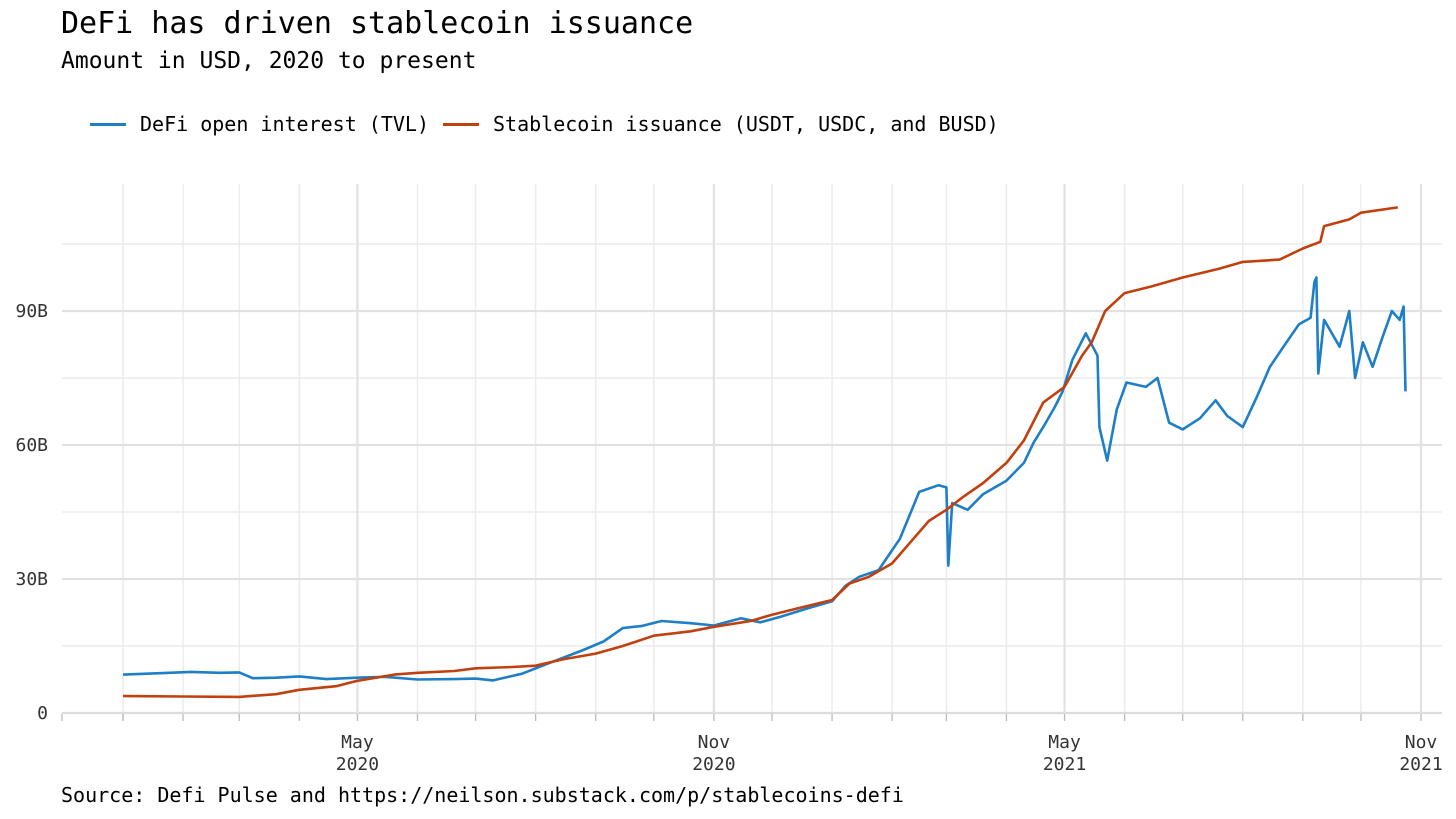 The height and width of the screenshot is (819, 1456). What do you see at coordinates (108, 124) in the screenshot?
I see `legend-swatch-tvl` at bounding box center [108, 124].